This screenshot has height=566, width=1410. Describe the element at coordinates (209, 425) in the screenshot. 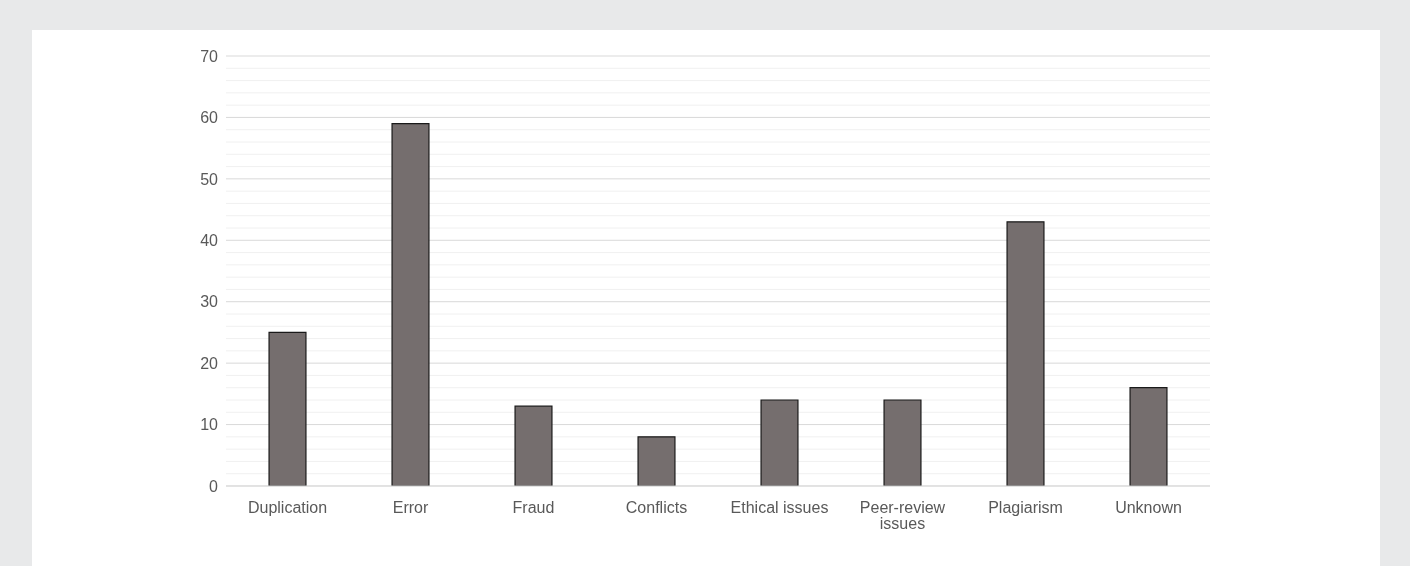

I see `y-tick-label: 10` at that location.